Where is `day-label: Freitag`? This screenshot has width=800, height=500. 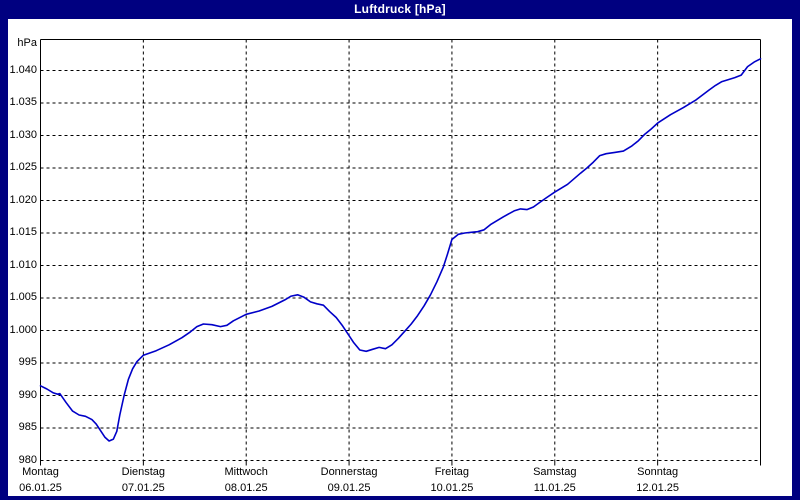
day-label: Freitag is located at coordinates (452, 472).